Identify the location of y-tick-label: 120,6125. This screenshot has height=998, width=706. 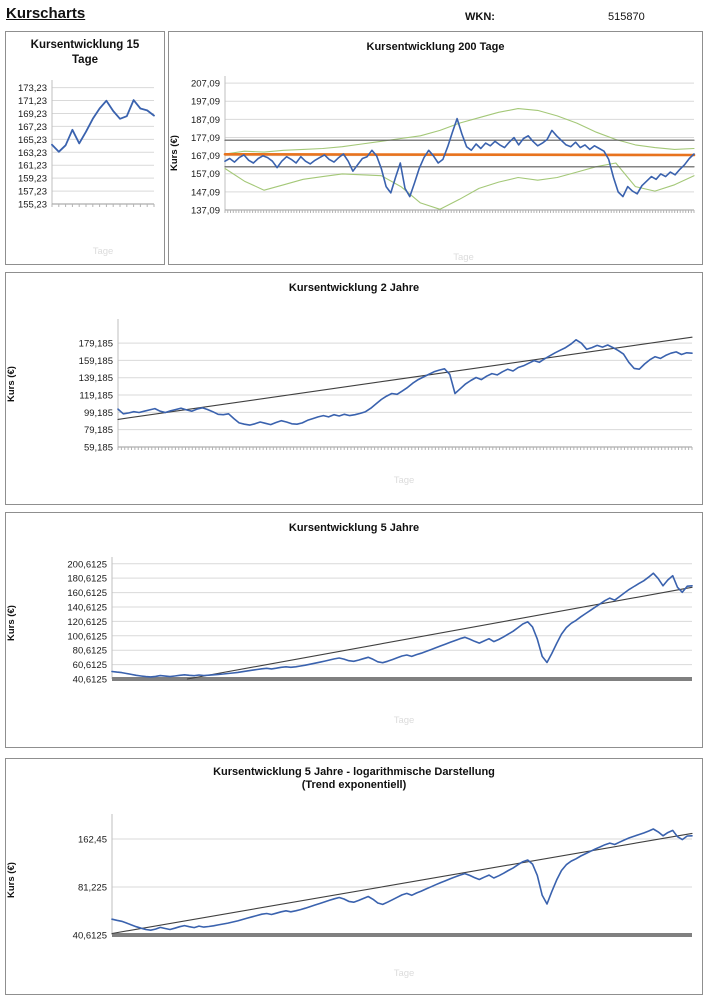
(87, 622).